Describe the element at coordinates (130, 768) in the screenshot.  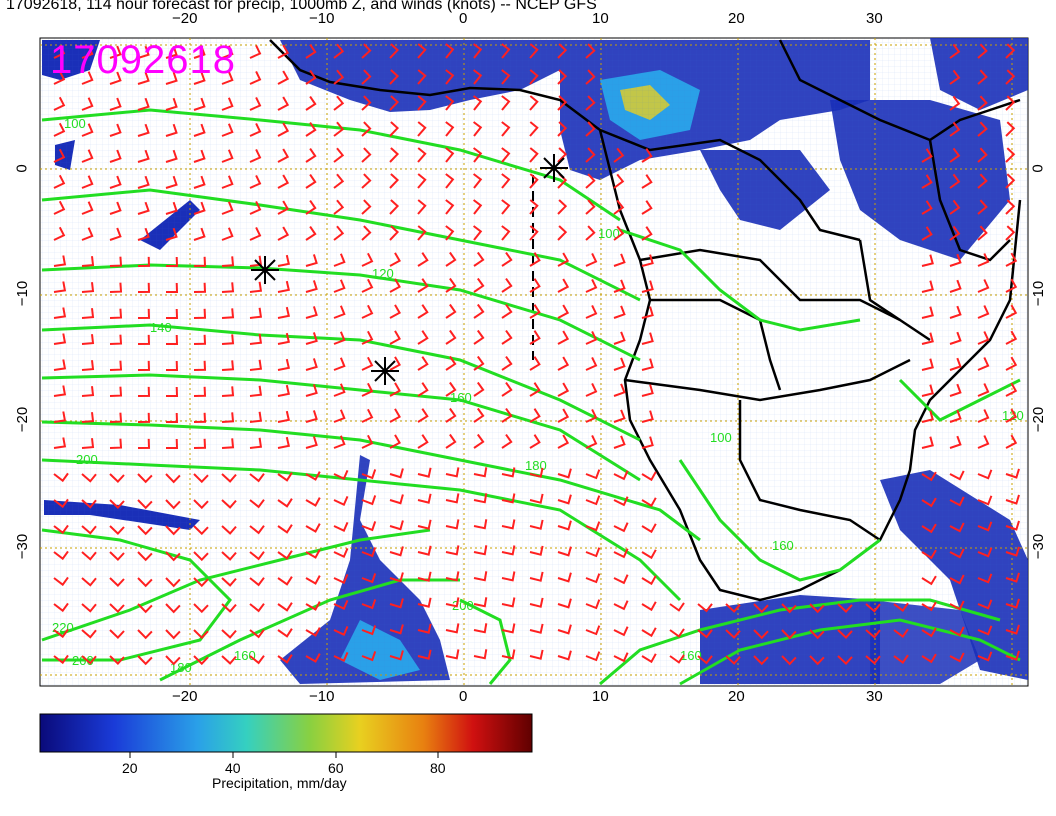
I see `colorbar-tick-label: 20` at that location.